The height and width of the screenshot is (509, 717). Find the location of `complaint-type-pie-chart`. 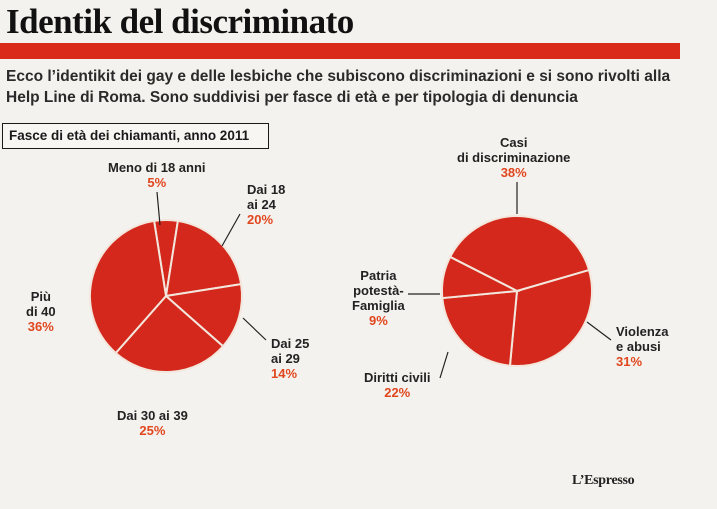

complaint-type-pie-chart is located at coordinates (517, 291).